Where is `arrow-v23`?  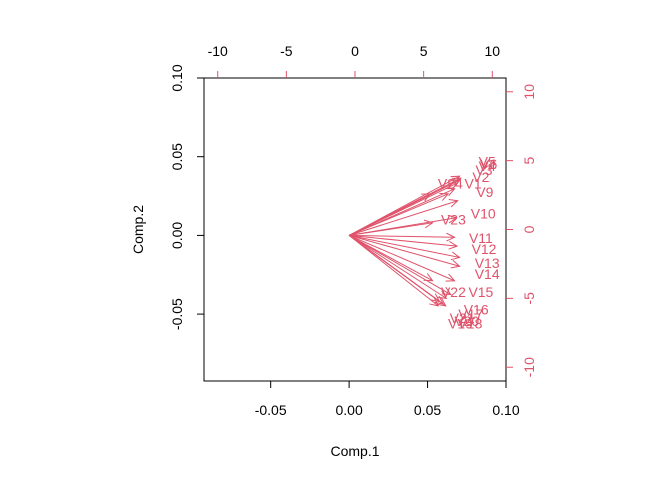
arrow-v23 is located at coordinates (391, 229).